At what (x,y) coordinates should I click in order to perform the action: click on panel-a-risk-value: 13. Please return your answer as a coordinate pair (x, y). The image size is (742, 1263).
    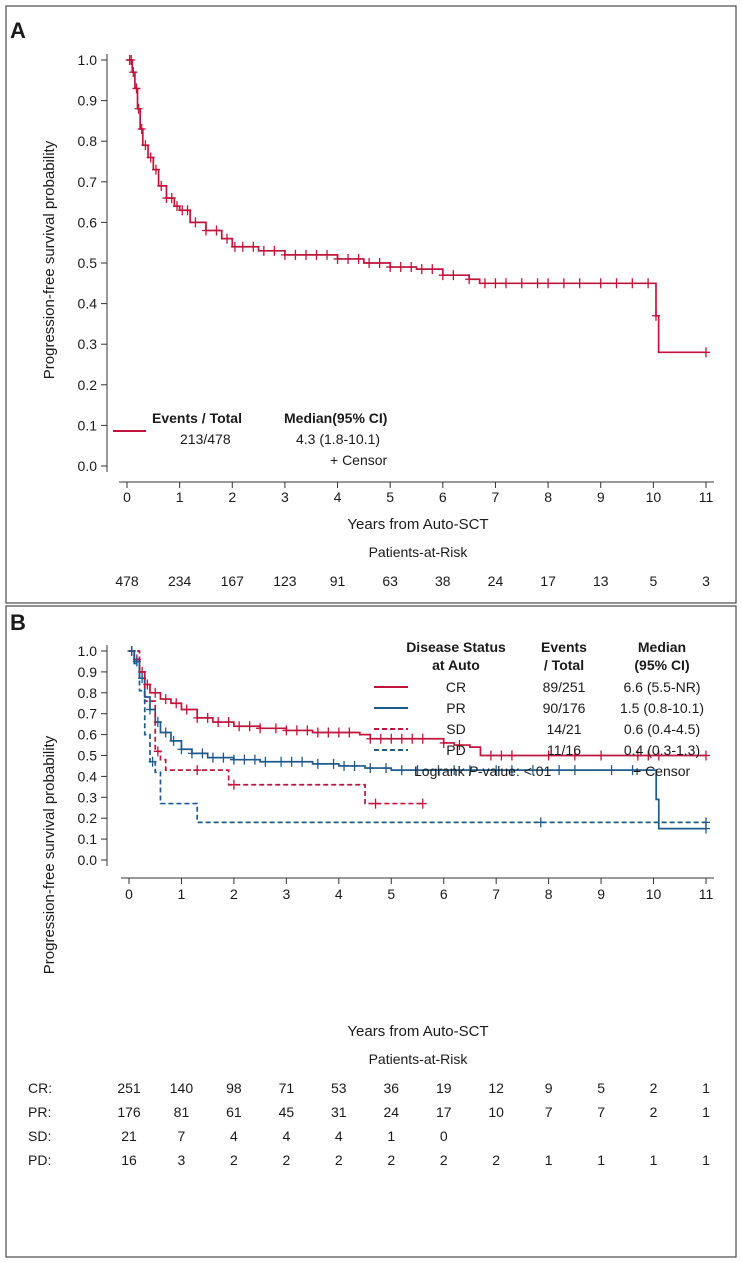
    Looking at the image, I should click on (601, 581).